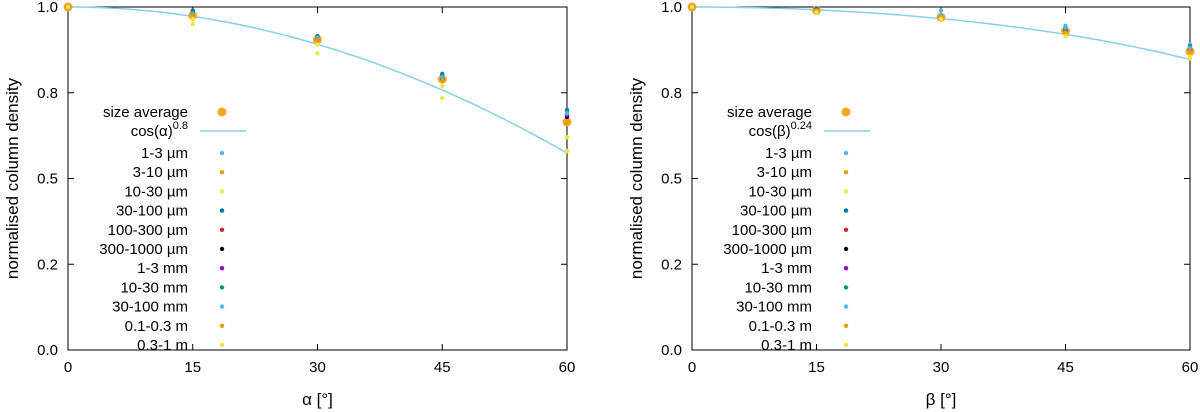 The image size is (1200, 412). What do you see at coordinates (776, 211) in the screenshot?
I see `legend-label-series: 30-100 µm` at bounding box center [776, 211].